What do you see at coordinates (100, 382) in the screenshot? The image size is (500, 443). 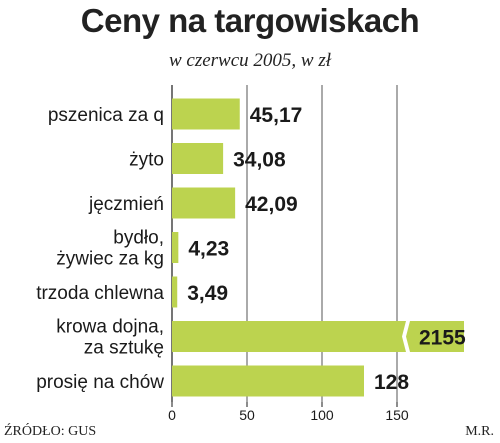 I see `category-label: prosię na chów` at bounding box center [100, 382].